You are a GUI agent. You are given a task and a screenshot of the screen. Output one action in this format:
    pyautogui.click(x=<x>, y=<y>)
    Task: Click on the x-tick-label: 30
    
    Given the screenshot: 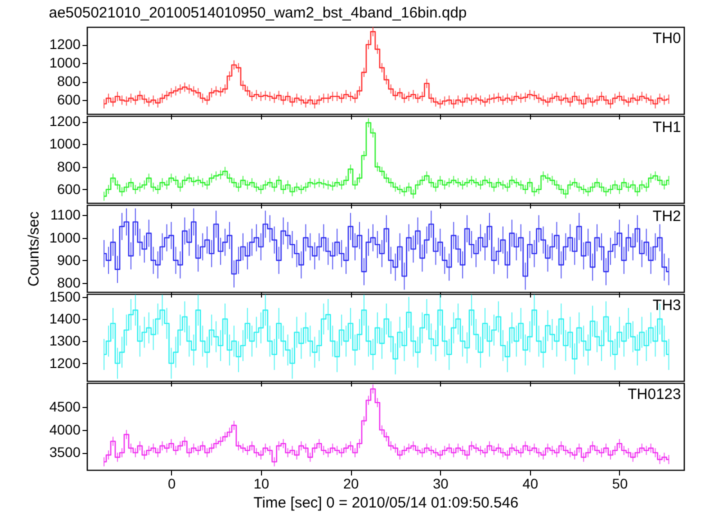 What is the action you would take?
    pyautogui.click(x=440, y=484)
    